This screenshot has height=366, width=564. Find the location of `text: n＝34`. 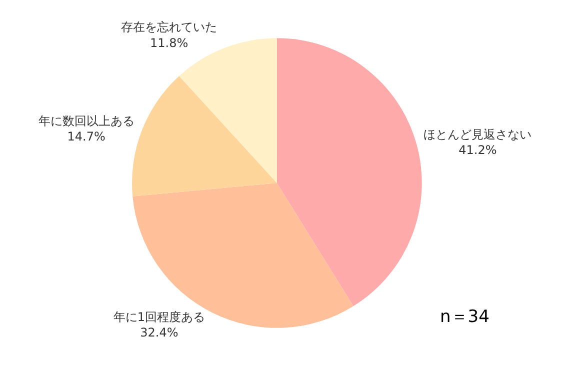

text: n＝34 is located at coordinates (465, 317).